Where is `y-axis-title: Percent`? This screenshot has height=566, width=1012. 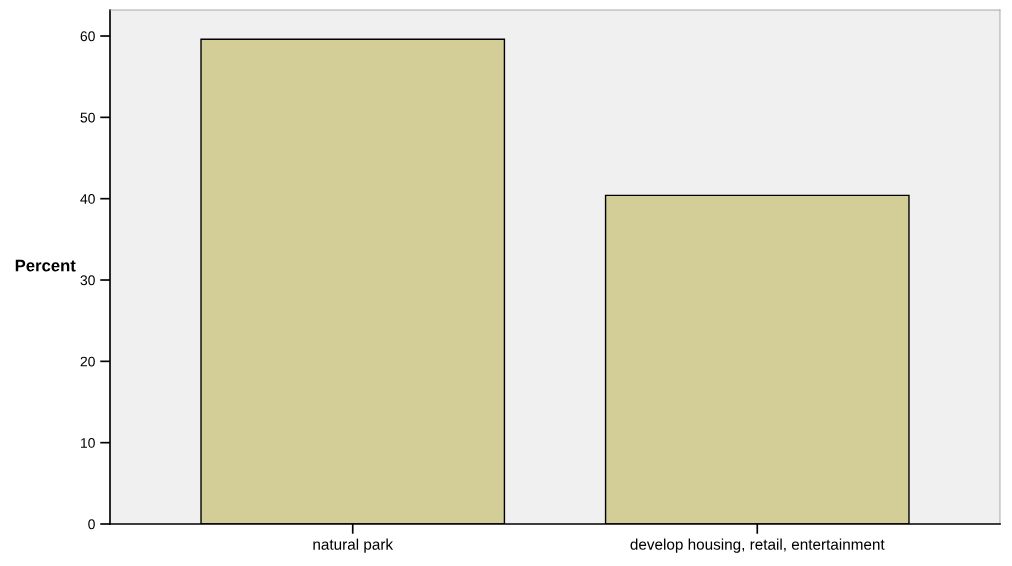
y-axis-title: Percent is located at coordinates (45, 265).